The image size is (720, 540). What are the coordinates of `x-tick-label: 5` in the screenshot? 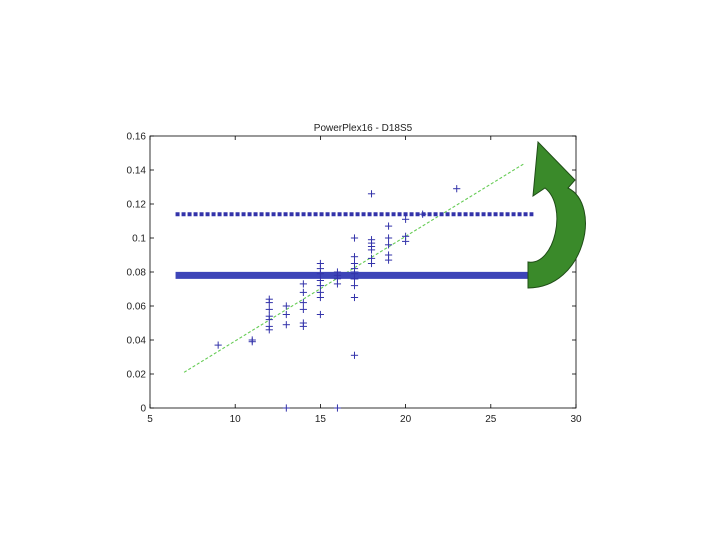 It's located at (150, 419).